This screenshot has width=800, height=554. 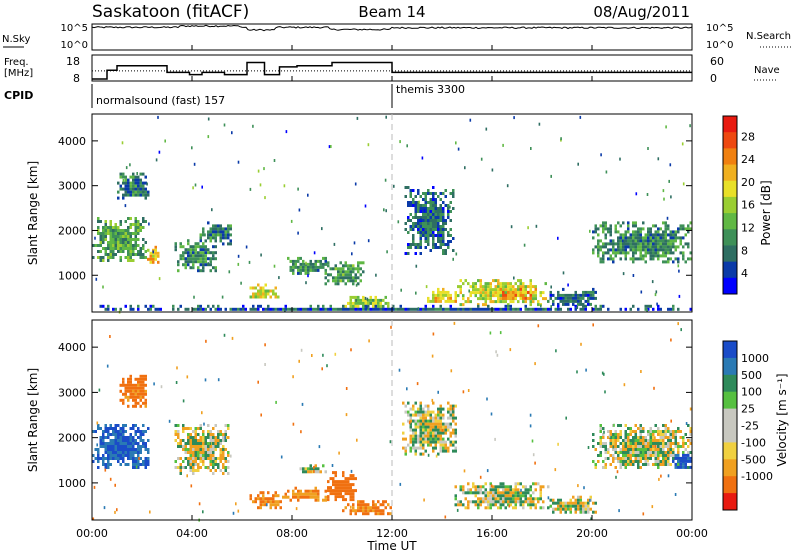 What do you see at coordinates (713, 78) in the screenshot?
I see `nave-tick-bottom: 0` at bounding box center [713, 78].